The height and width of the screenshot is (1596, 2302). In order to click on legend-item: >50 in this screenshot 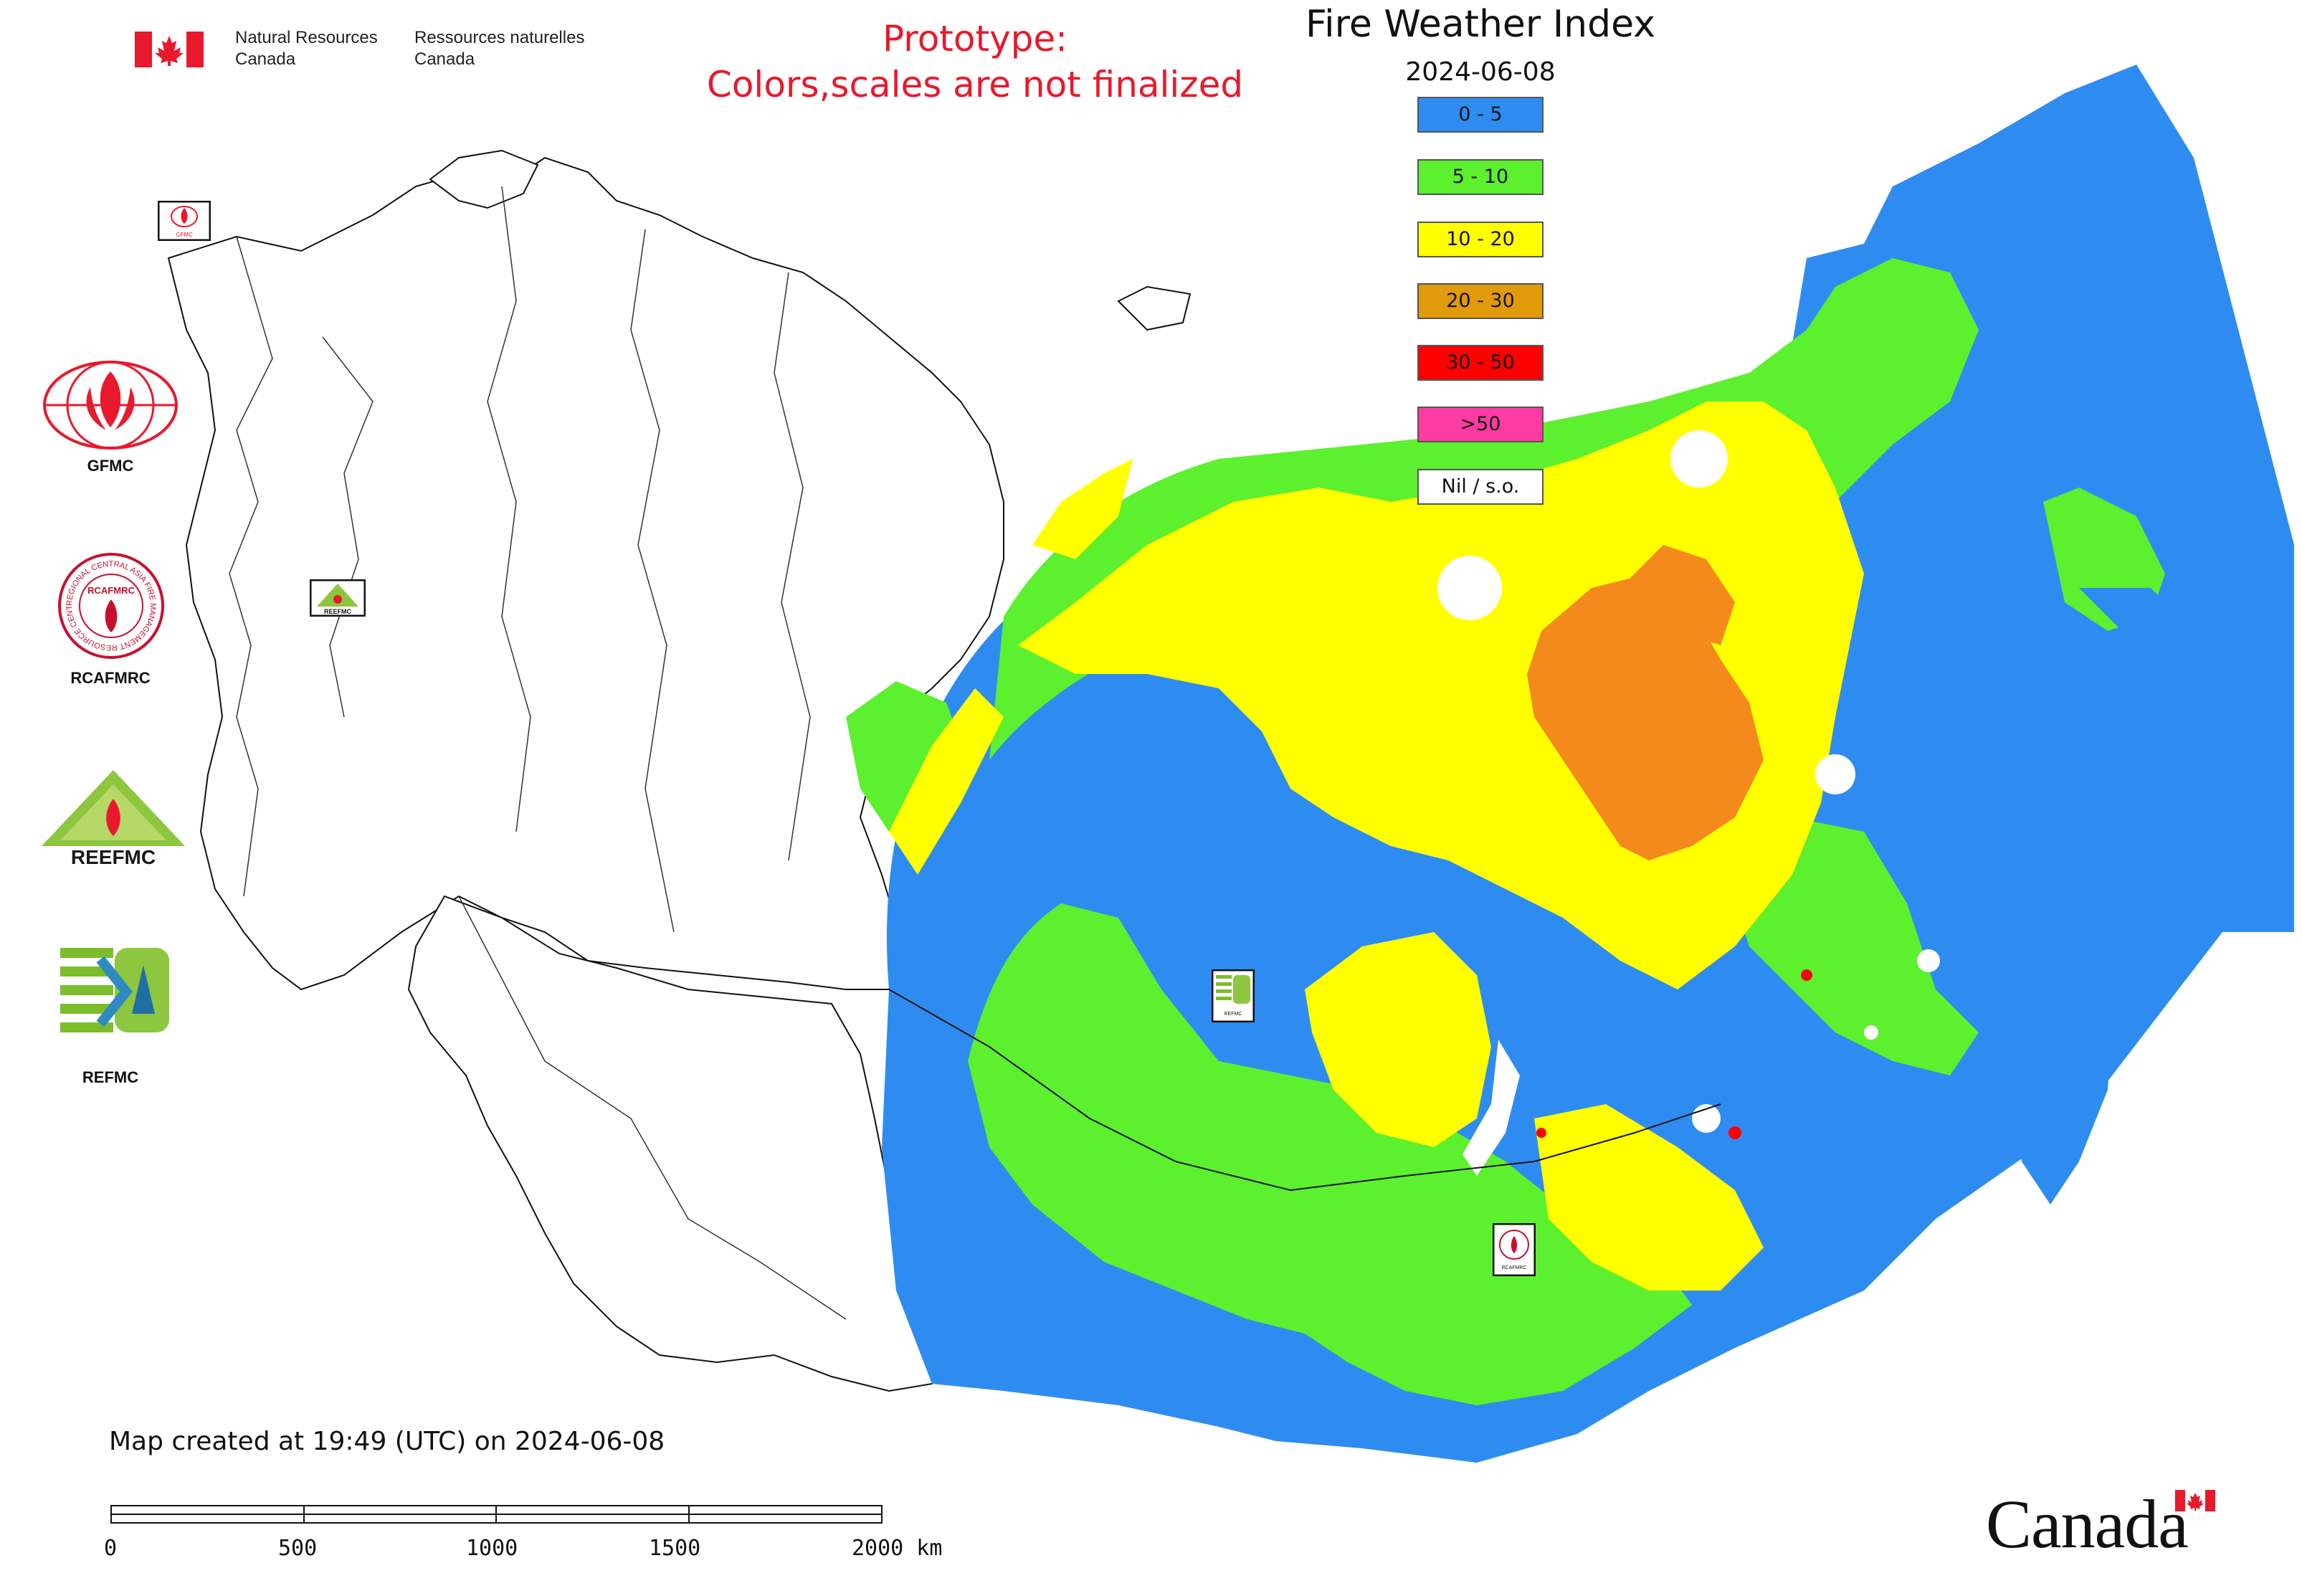, I will do `click(1481, 424)`.